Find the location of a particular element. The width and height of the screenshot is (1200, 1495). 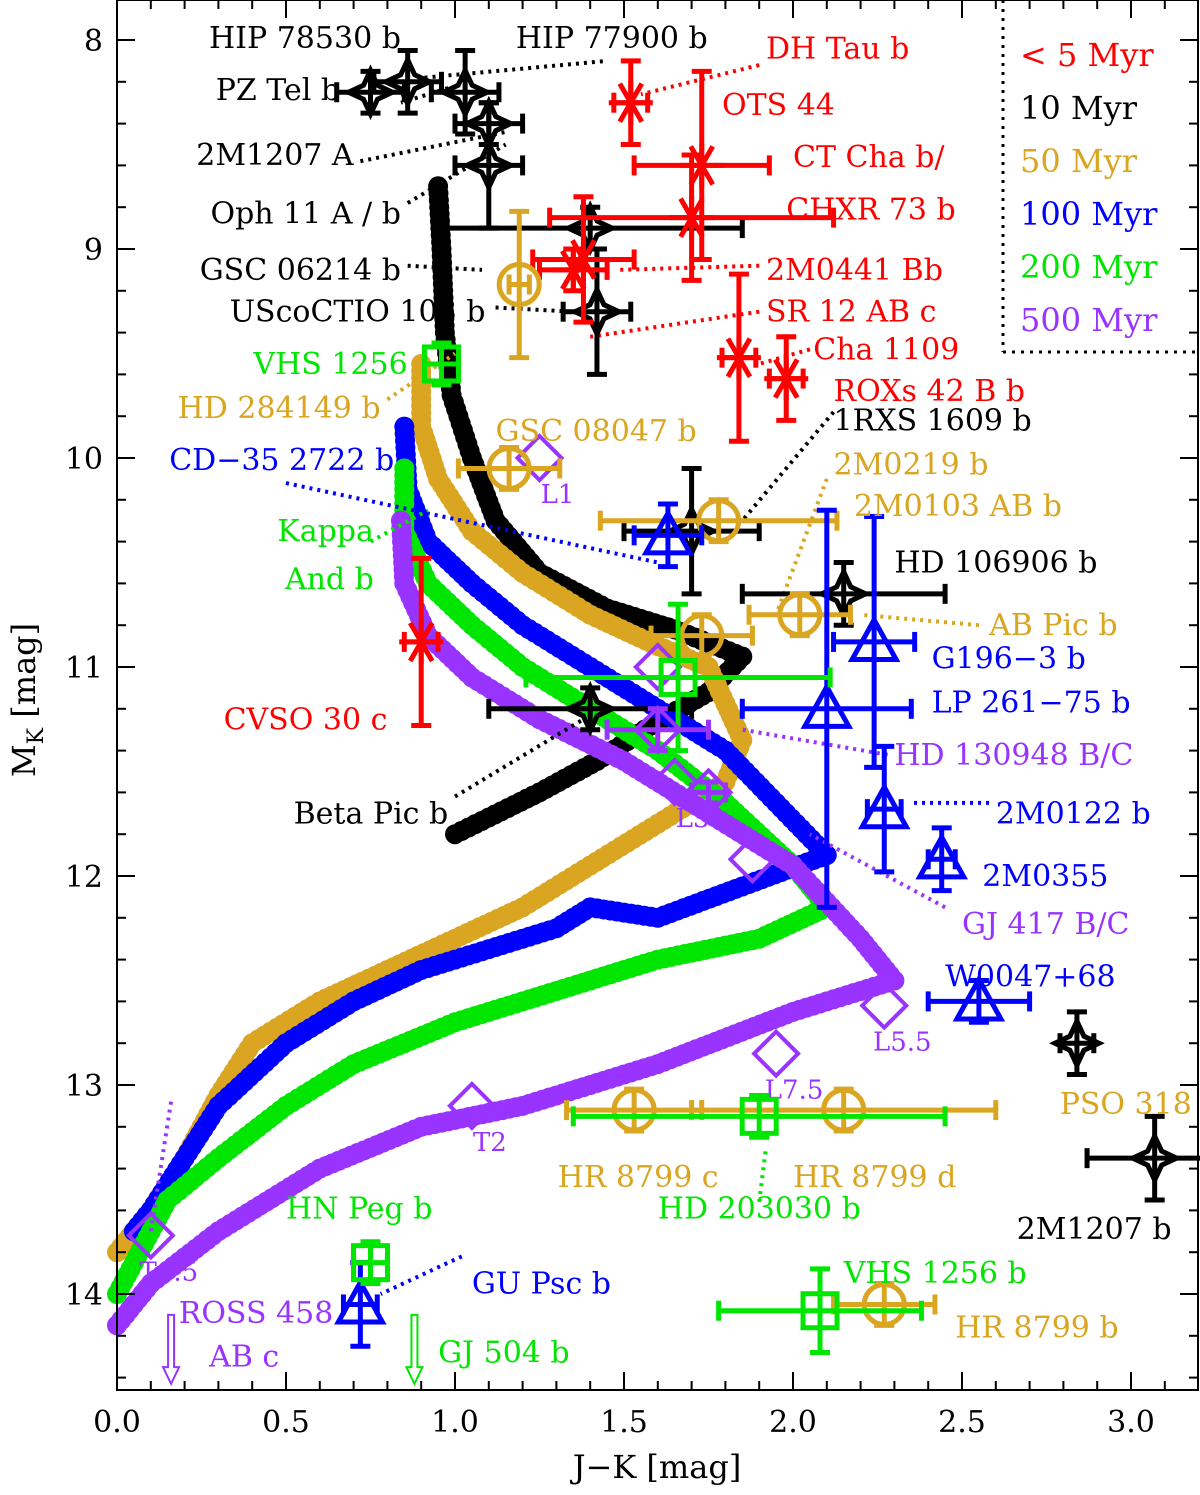

object-cd-35-2722-b is located at coordinates (668, 535).